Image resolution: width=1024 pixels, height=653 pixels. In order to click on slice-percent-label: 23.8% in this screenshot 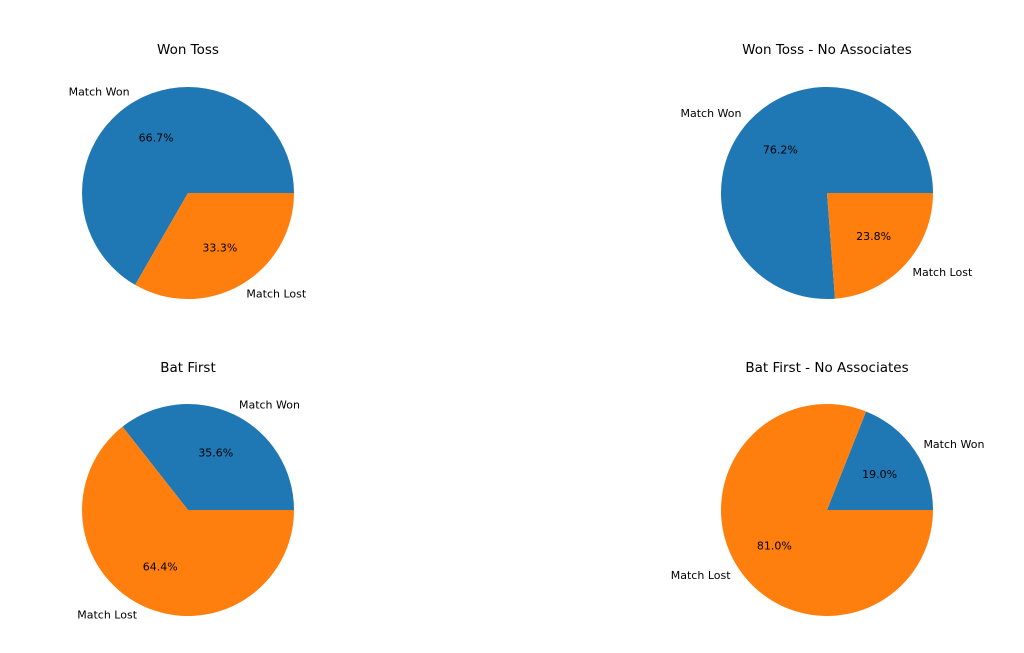, I will do `click(873, 236)`.